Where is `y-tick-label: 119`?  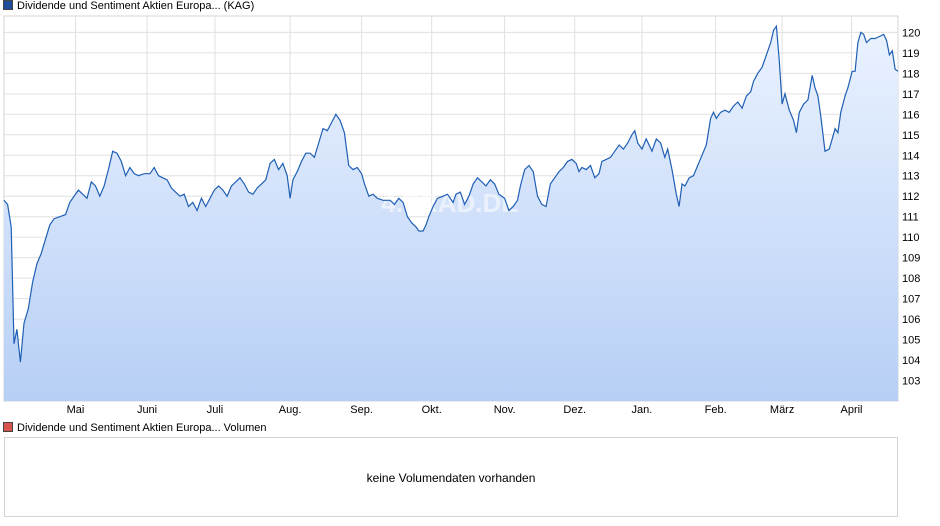 y-tick-label: 119 is located at coordinates (911, 54).